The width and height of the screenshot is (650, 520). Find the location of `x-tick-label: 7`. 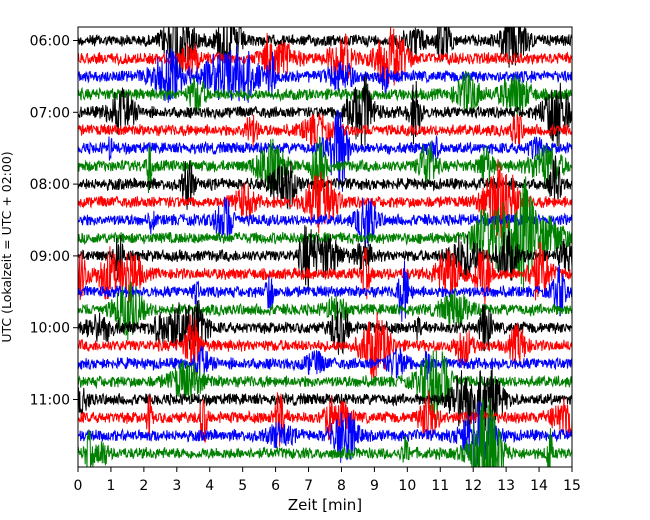

x-tick-label: 7 is located at coordinates (308, 486).